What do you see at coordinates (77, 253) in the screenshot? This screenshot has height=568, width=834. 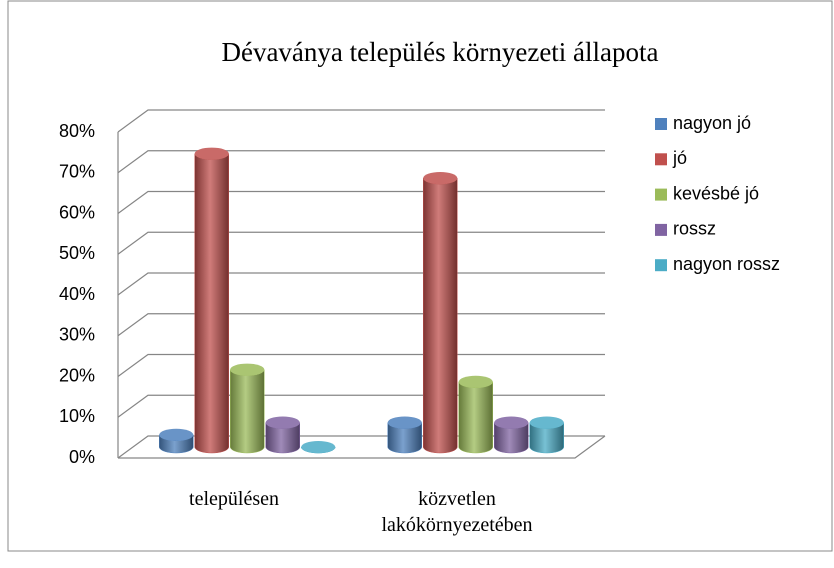 I see `y-tick-label: 50%` at bounding box center [77, 253].